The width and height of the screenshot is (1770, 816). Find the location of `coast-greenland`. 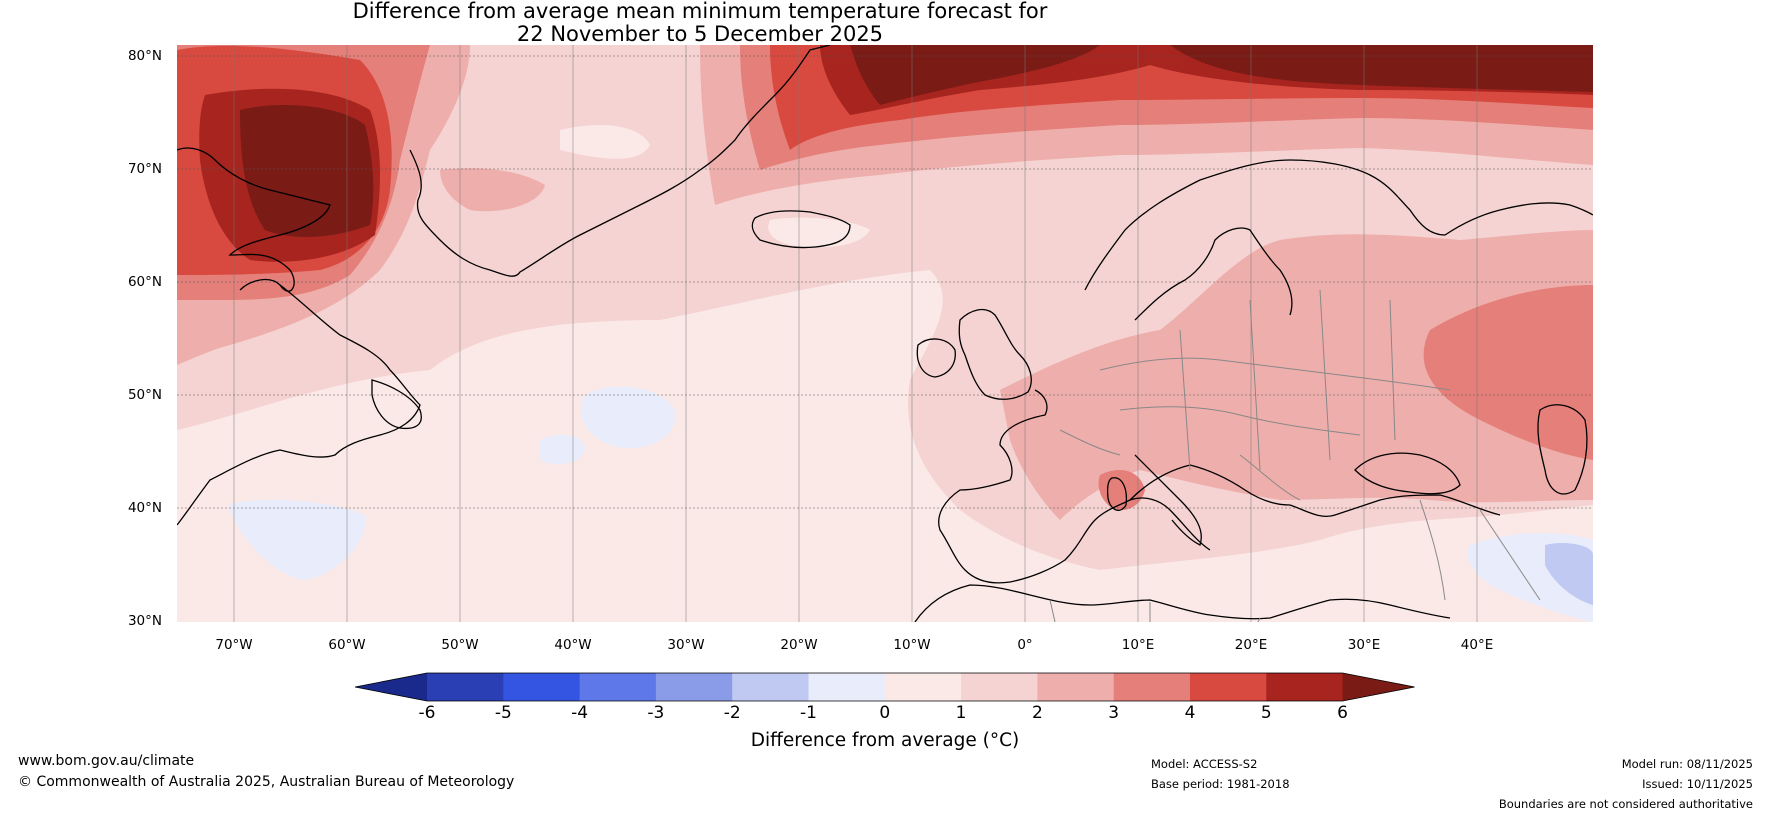

coast-greenland is located at coordinates (620, 161).